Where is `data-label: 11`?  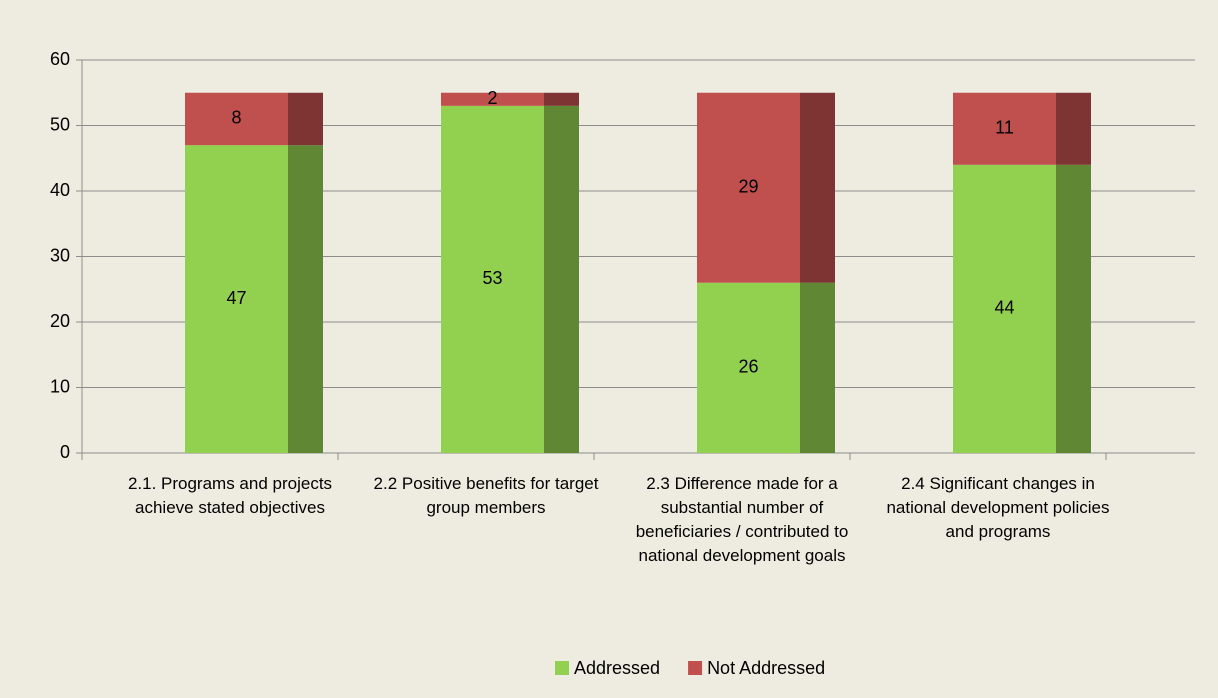 data-label: 11 is located at coordinates (1004, 128).